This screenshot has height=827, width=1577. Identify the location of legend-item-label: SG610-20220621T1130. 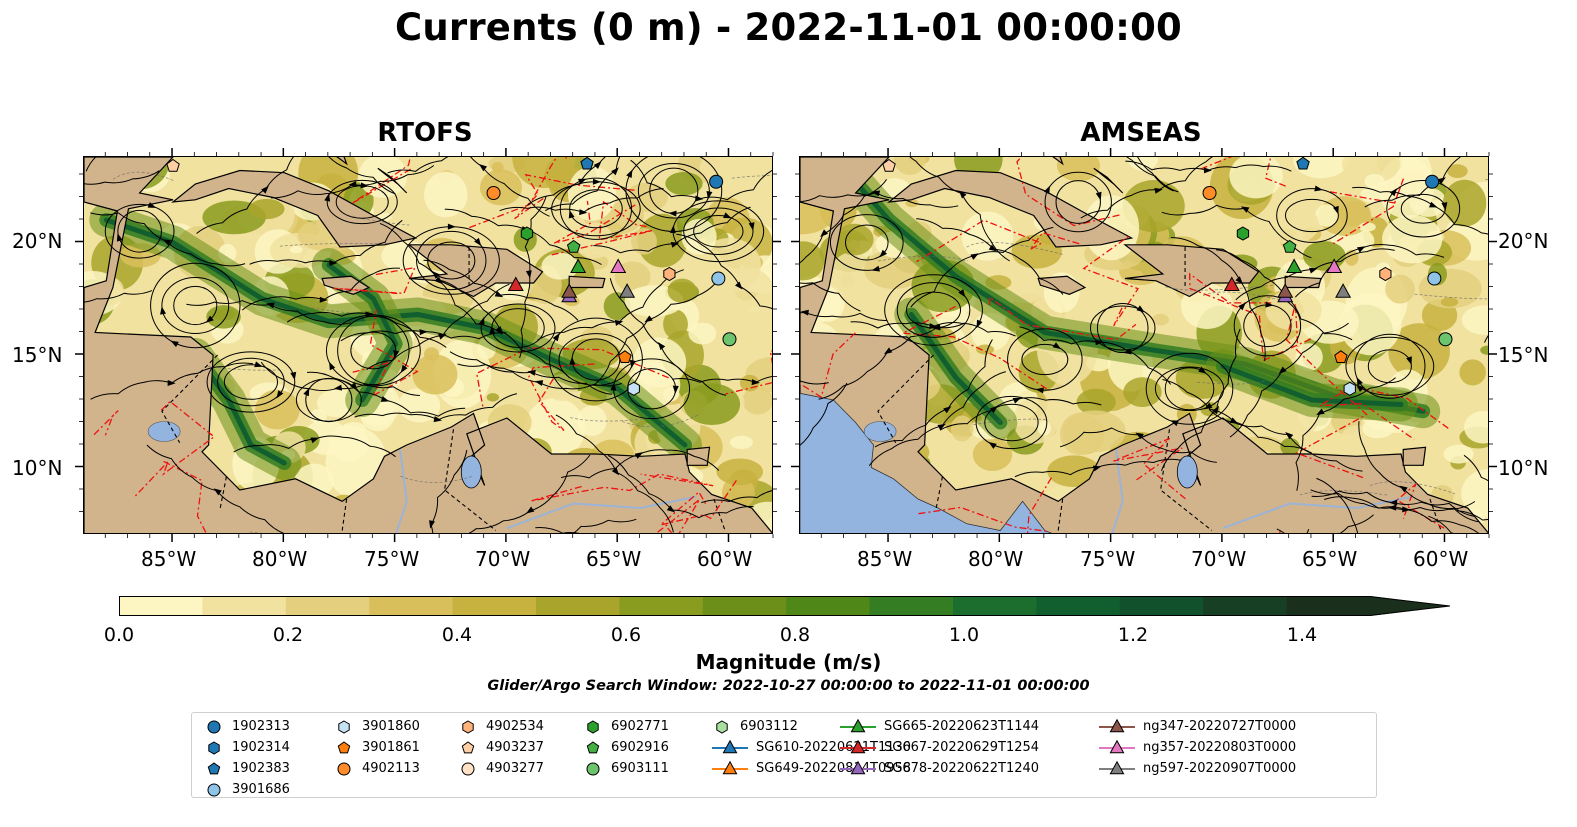
(834, 747).